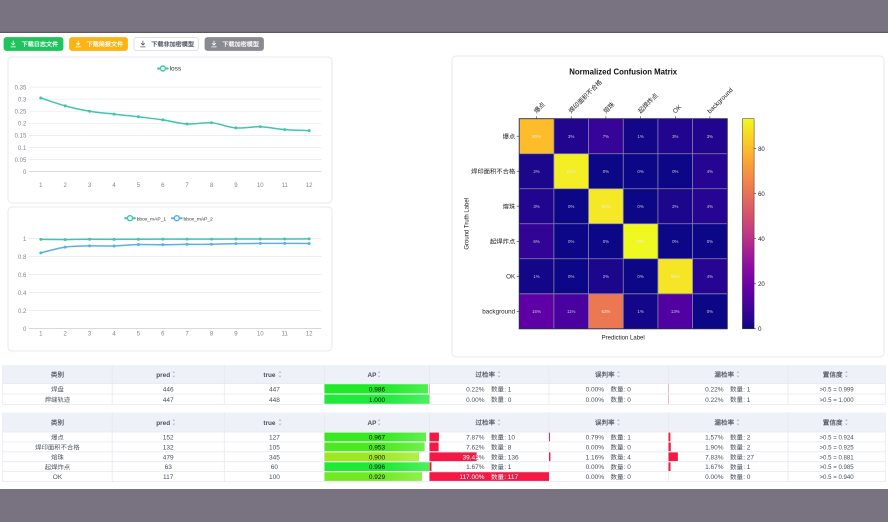  What do you see at coordinates (274, 438) in the screenshot?
I see `svg-text: 127` at bounding box center [274, 438].